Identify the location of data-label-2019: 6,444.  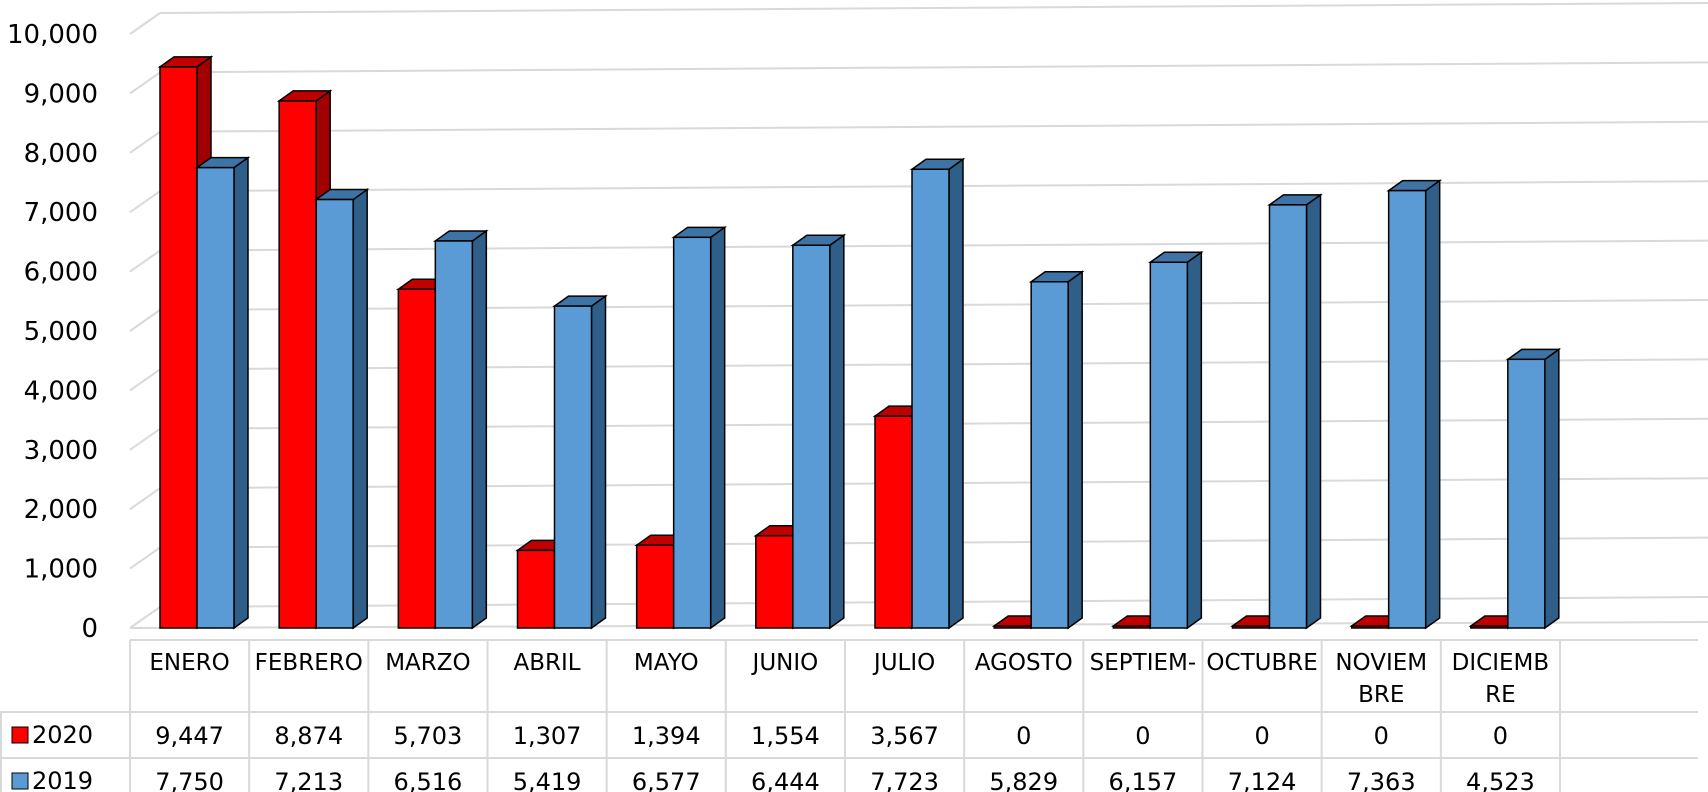
(785, 780).